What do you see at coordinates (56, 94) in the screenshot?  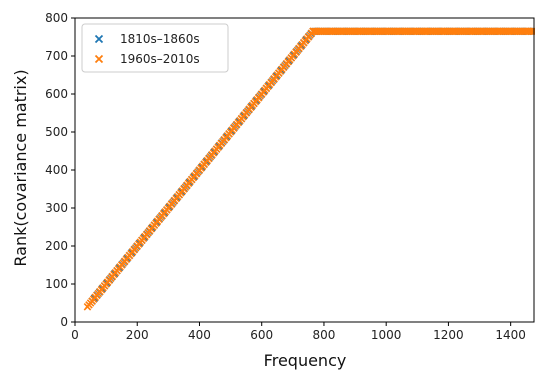 I see `y-tick-label: 600` at bounding box center [56, 94].